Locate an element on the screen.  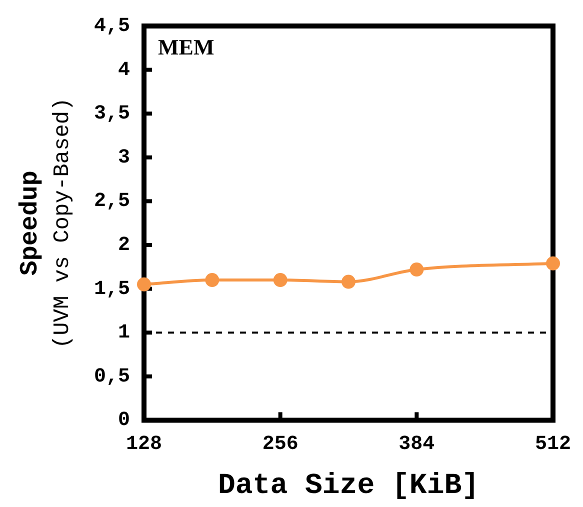
y-tick-label: 4 is located at coordinates (124, 70).